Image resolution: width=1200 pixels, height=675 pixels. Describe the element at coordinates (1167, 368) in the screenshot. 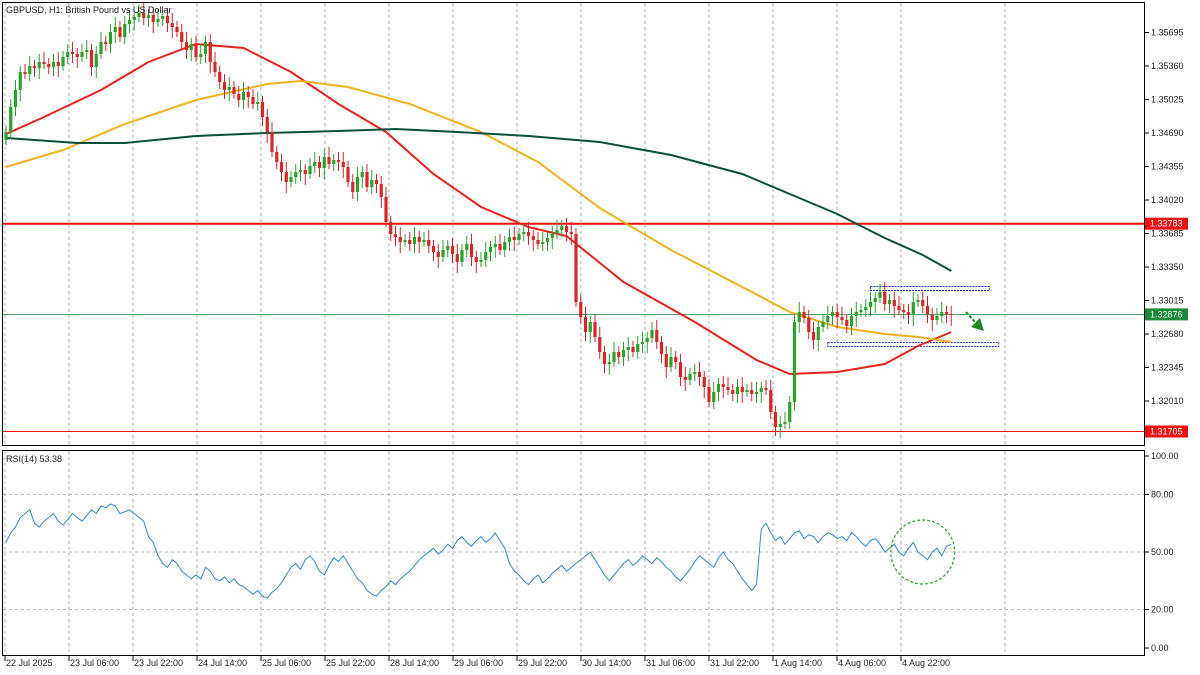

I see `price-tick-label: 1.32345` at that location.